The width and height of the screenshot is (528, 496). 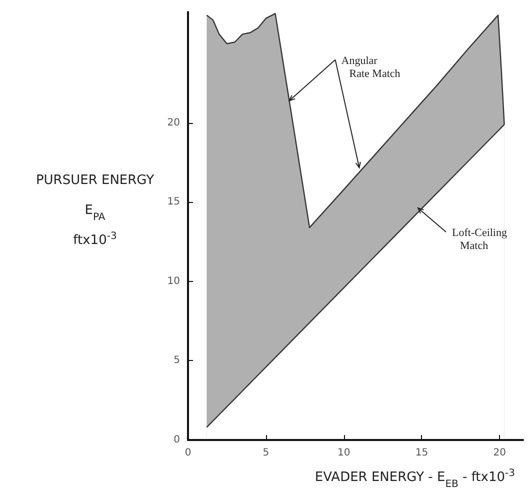 What do you see at coordinates (188, 453) in the screenshot?
I see `x-tick-label: 0` at bounding box center [188, 453].